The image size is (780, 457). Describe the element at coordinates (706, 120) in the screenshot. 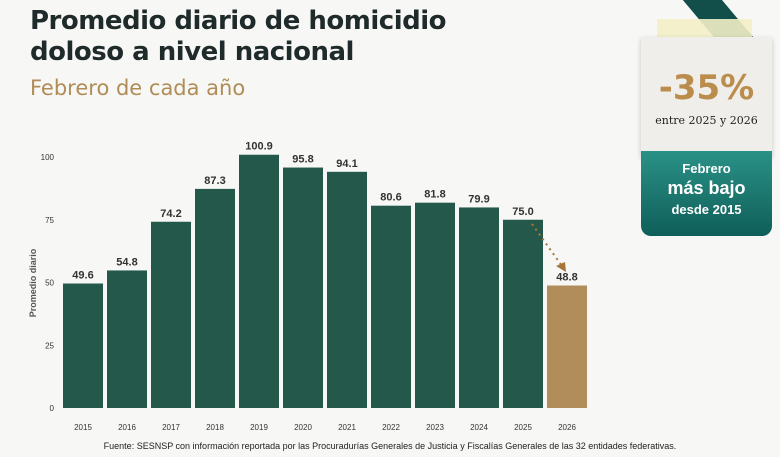

I see `percent-period: entre 2025 y 2026` at that location.